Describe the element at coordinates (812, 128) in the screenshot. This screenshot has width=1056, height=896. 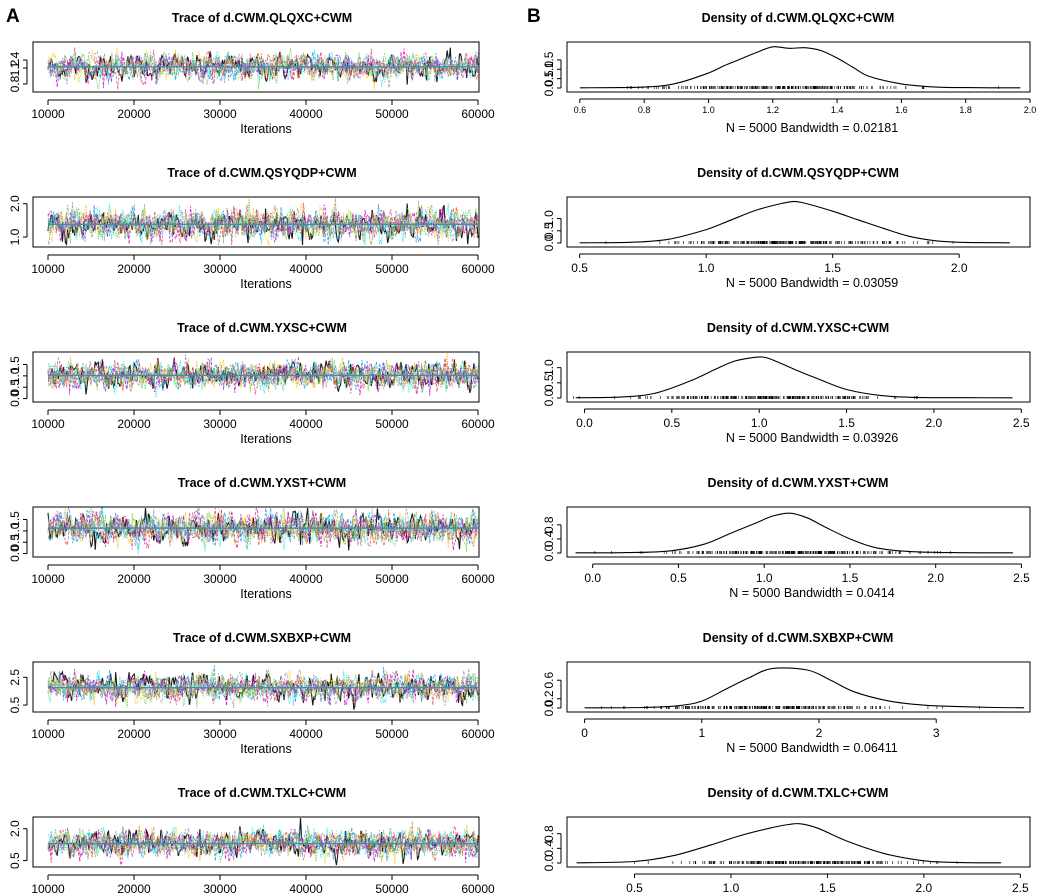
I see `density-stats-label: N = 5000 Bandwidth = 0.02181` at that location.